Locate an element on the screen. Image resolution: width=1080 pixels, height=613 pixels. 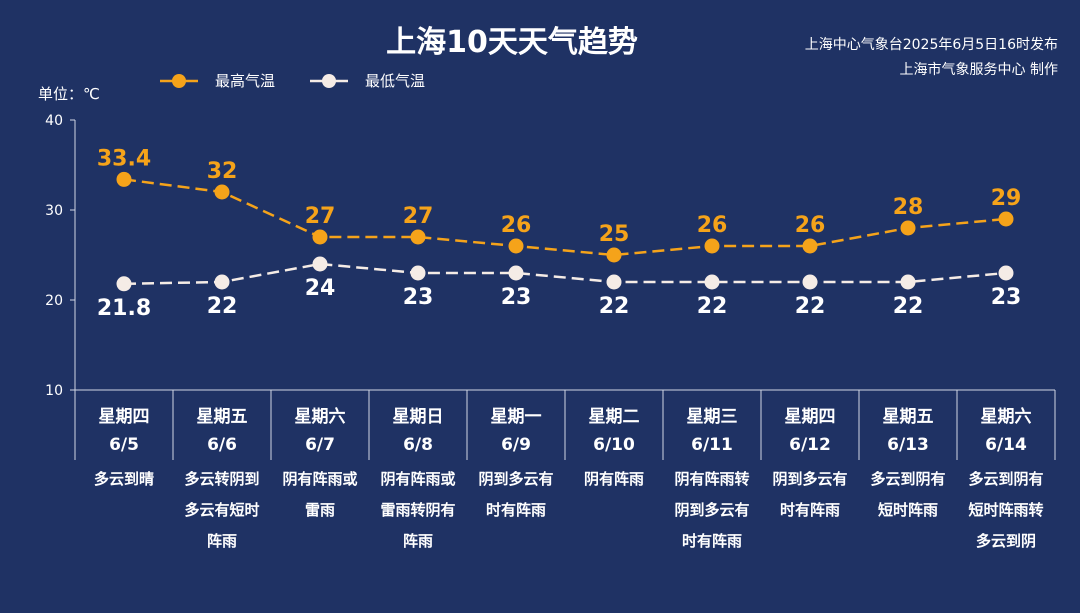
high-temp-label: 25 is located at coordinates (614, 234).